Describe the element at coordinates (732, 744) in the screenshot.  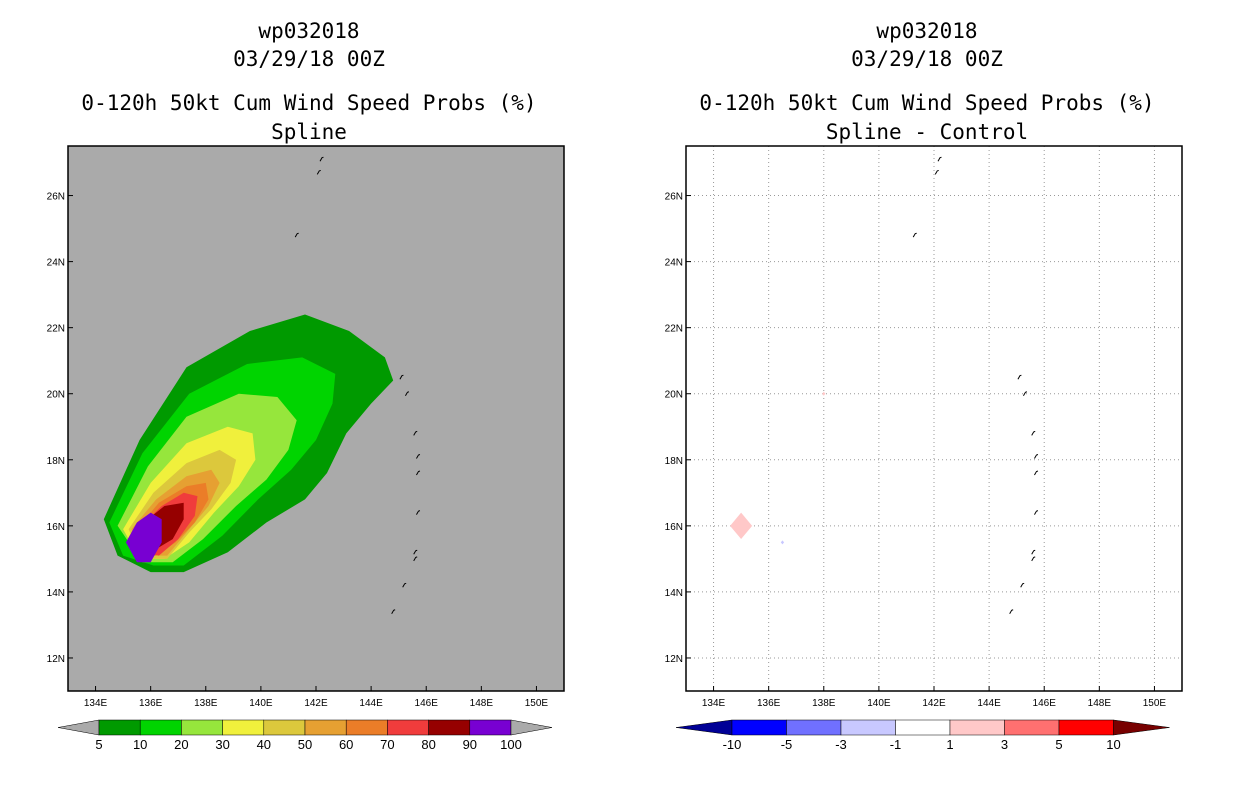
I see `right-colorbar-label: -10` at that location.